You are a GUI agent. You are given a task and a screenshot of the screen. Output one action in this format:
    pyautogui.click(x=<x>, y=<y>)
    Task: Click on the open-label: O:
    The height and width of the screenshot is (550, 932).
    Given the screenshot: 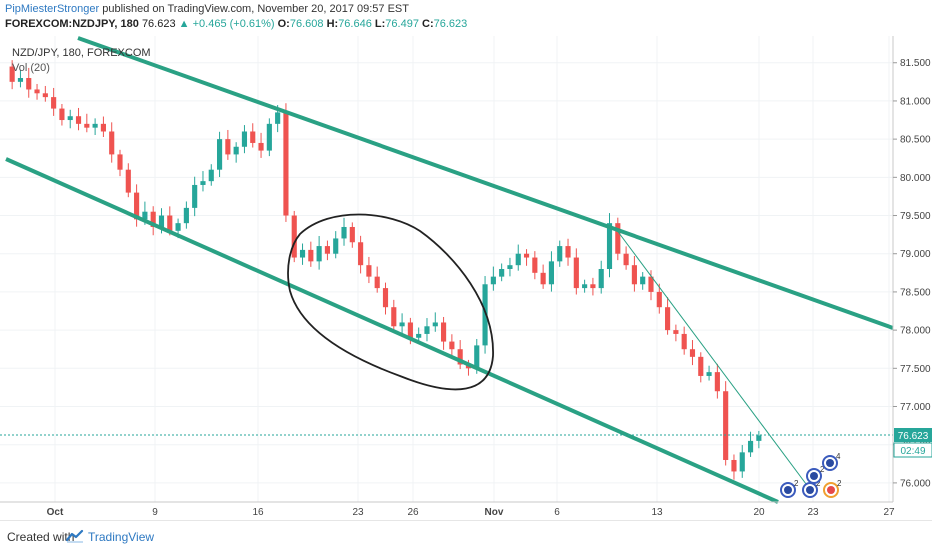 What is the action you would take?
    pyautogui.click(x=283, y=24)
    